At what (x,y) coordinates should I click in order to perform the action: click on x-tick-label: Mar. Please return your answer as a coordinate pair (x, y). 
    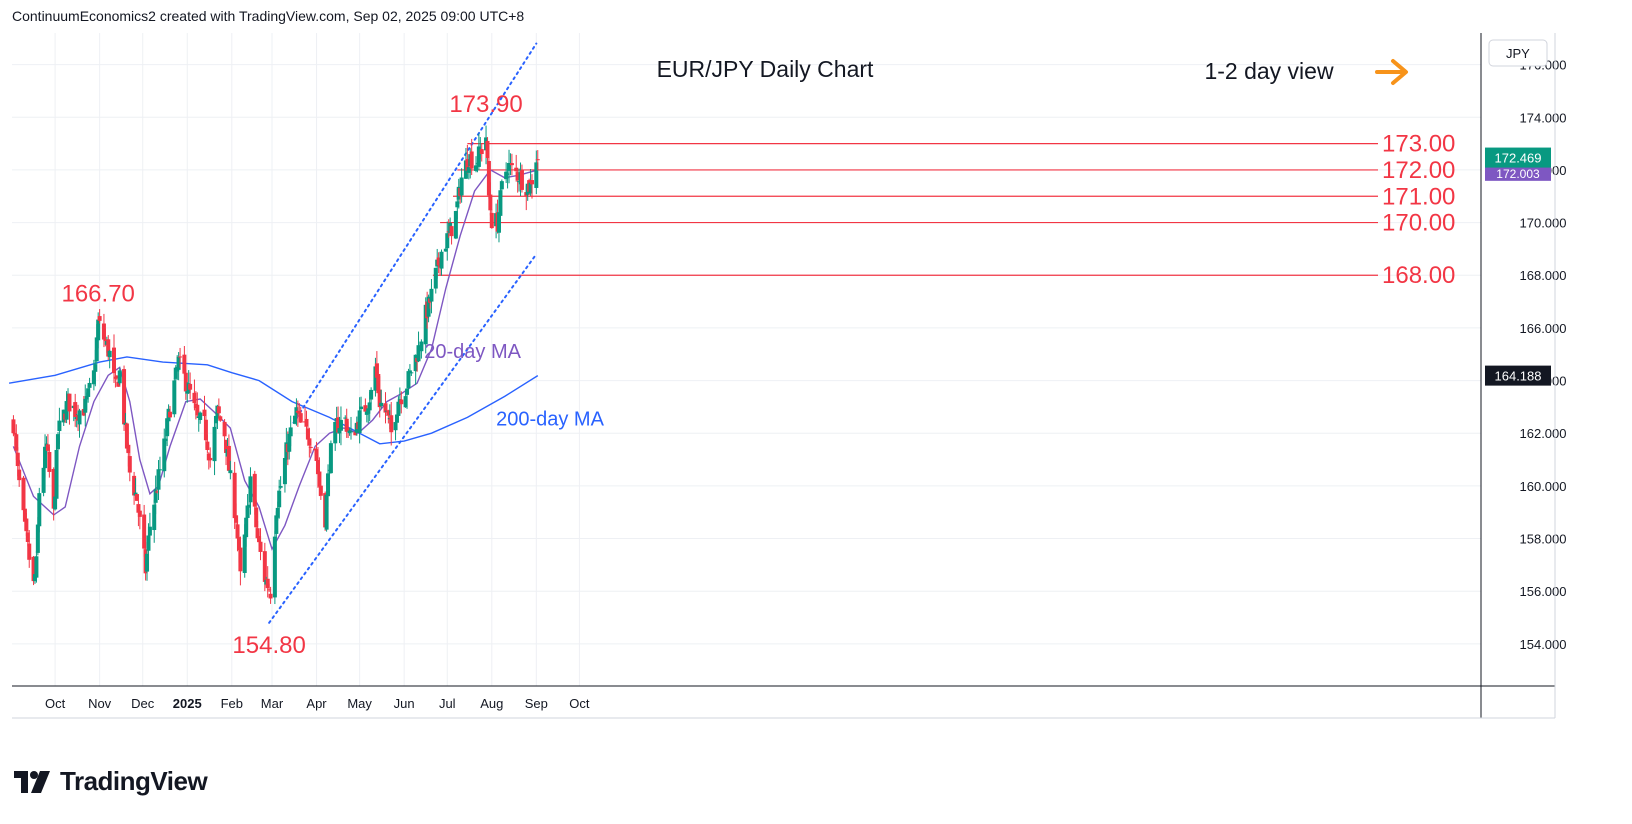
    Looking at the image, I should click on (272, 703).